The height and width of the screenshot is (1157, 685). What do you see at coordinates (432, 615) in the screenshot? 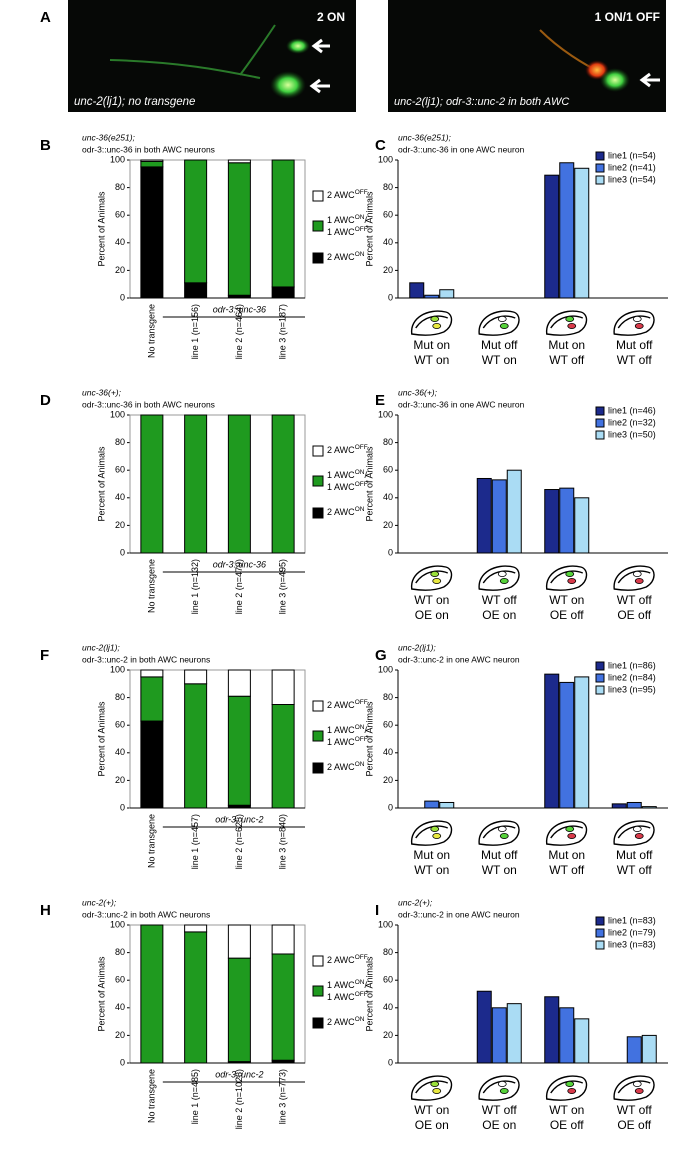
I see `x-tick-label: OE on` at bounding box center [432, 615].